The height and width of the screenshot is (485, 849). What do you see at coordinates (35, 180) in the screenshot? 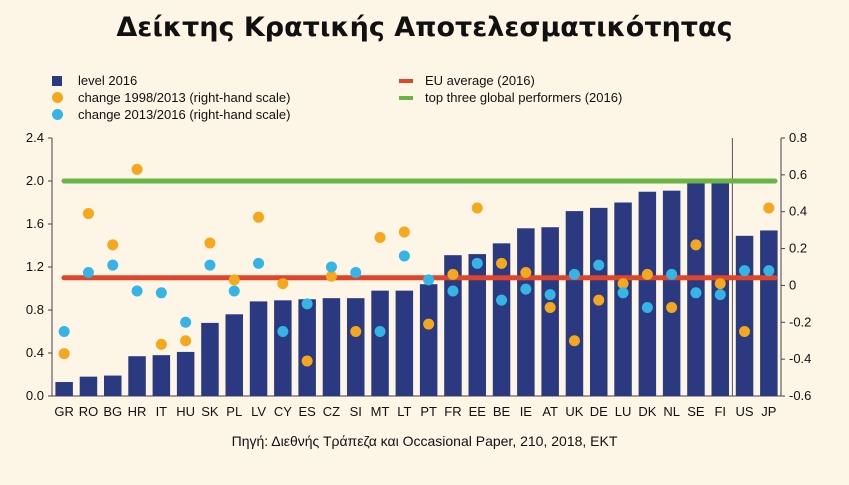
I see `left-tick-label: 2.0` at bounding box center [35, 180].